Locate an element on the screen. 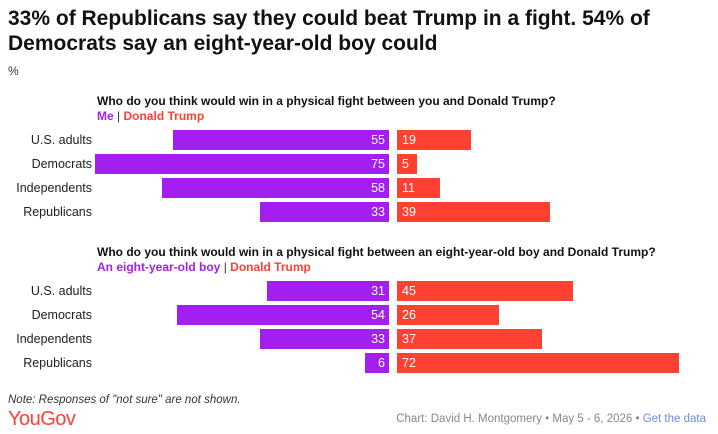 This screenshot has height=434, width=718. legend: An eight-year-old boy | Donald Trump is located at coordinates (204, 267).